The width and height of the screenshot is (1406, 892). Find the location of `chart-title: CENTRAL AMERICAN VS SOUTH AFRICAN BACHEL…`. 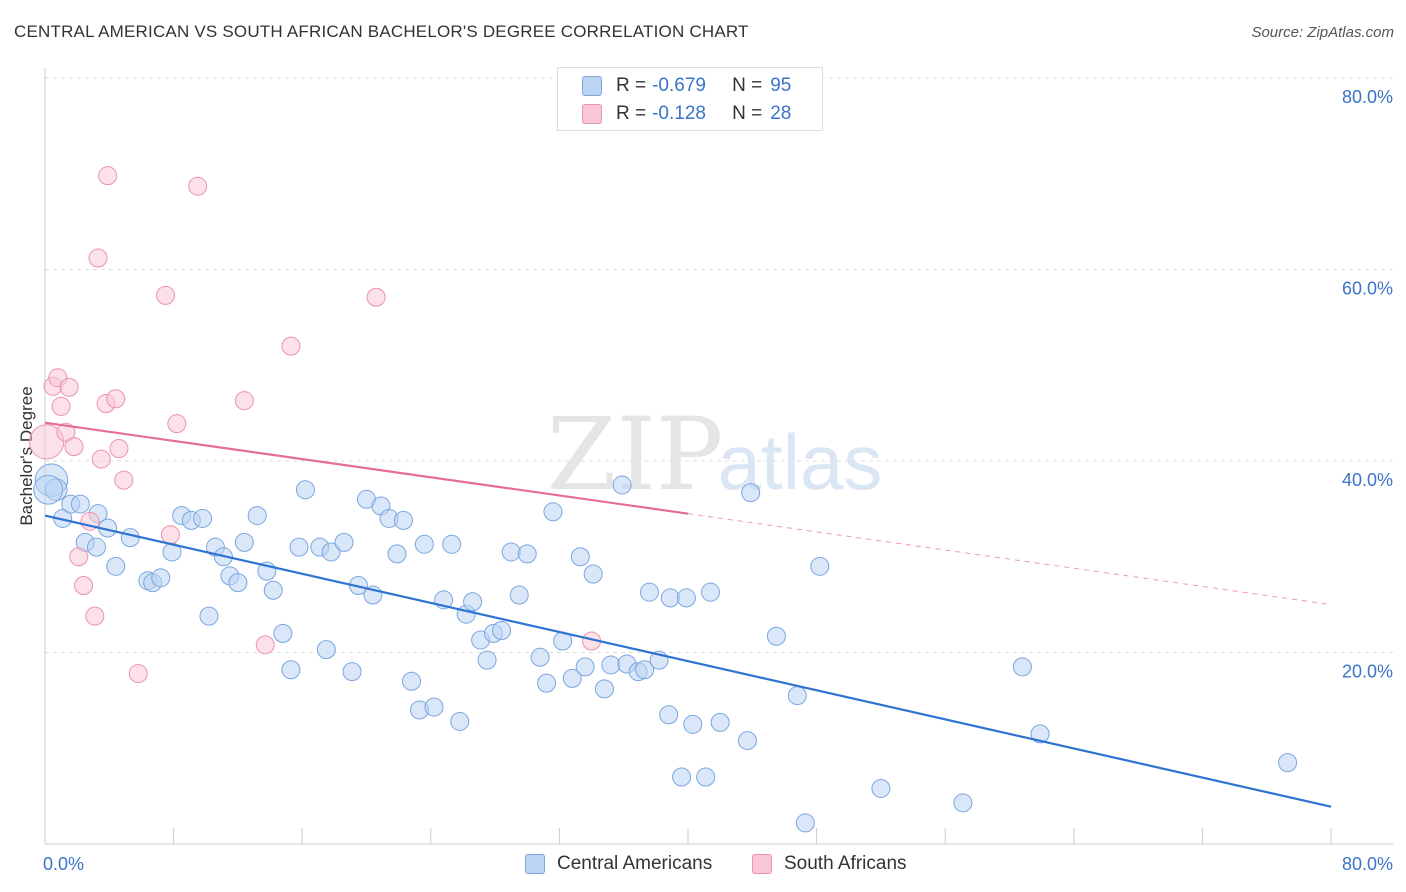

chart-title: CENTRAL AMERICAN VS SOUTH AFRICAN BACHEL… is located at coordinates (381, 31).